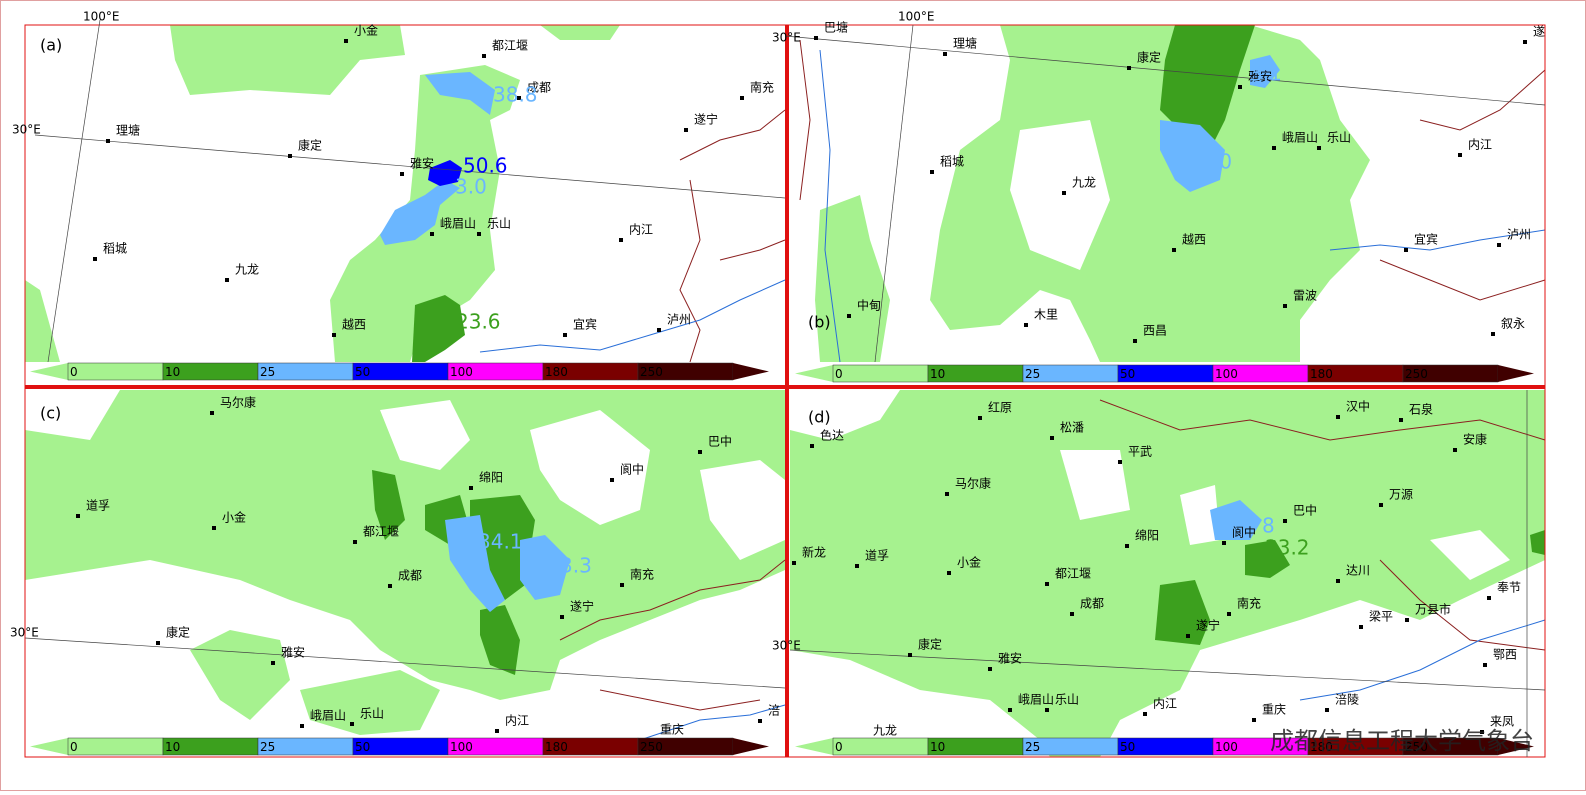 The width and height of the screenshot is (1586, 795). Describe the element at coordinates (1000, 407) in the screenshot. I see `city-label: 红原` at that location.